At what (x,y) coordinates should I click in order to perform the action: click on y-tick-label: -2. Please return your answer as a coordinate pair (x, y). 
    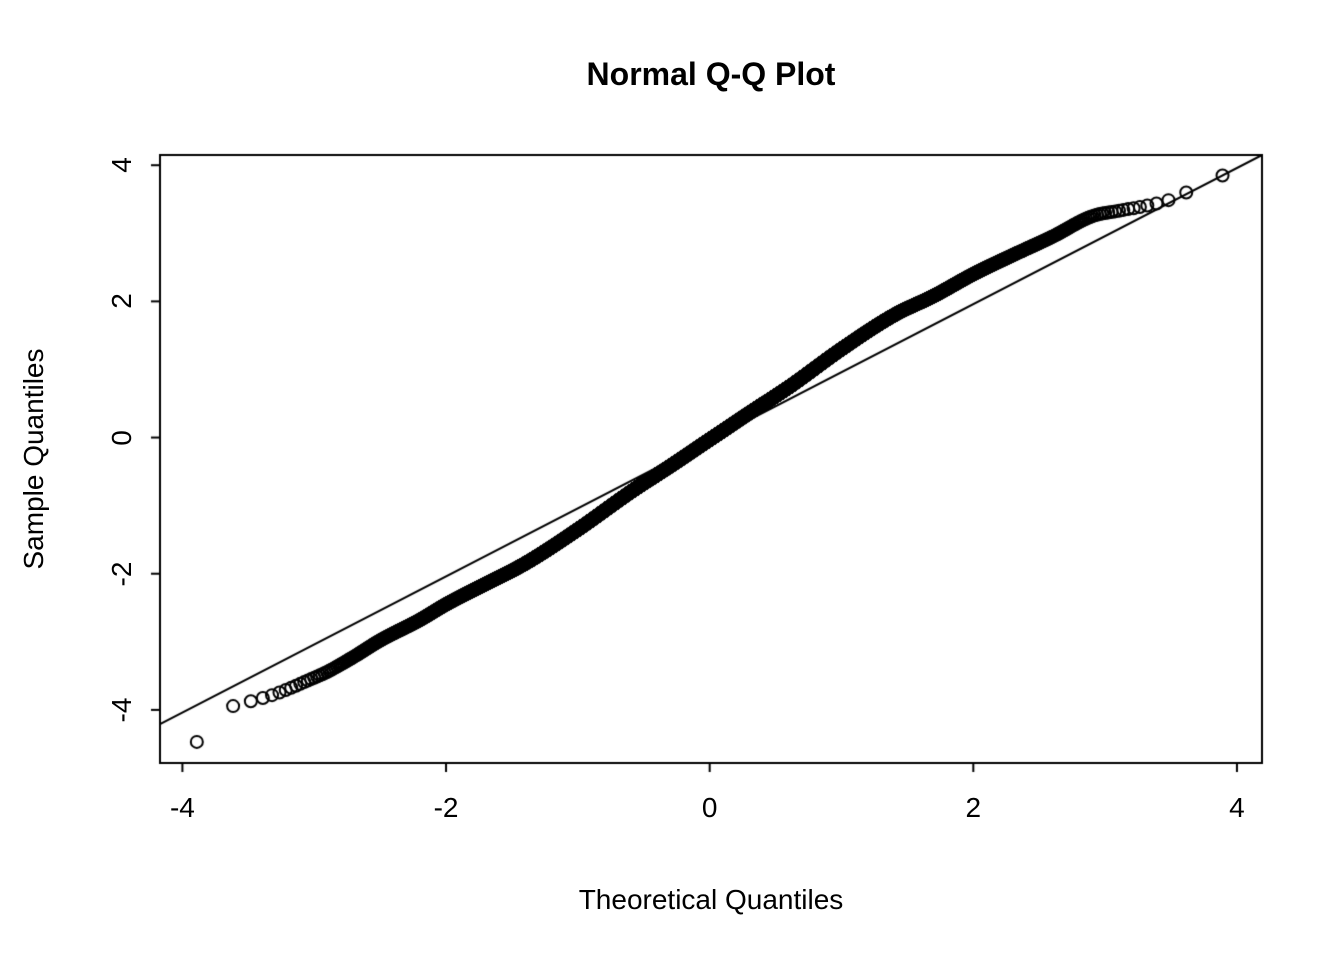
    Looking at the image, I should click on (121, 574).